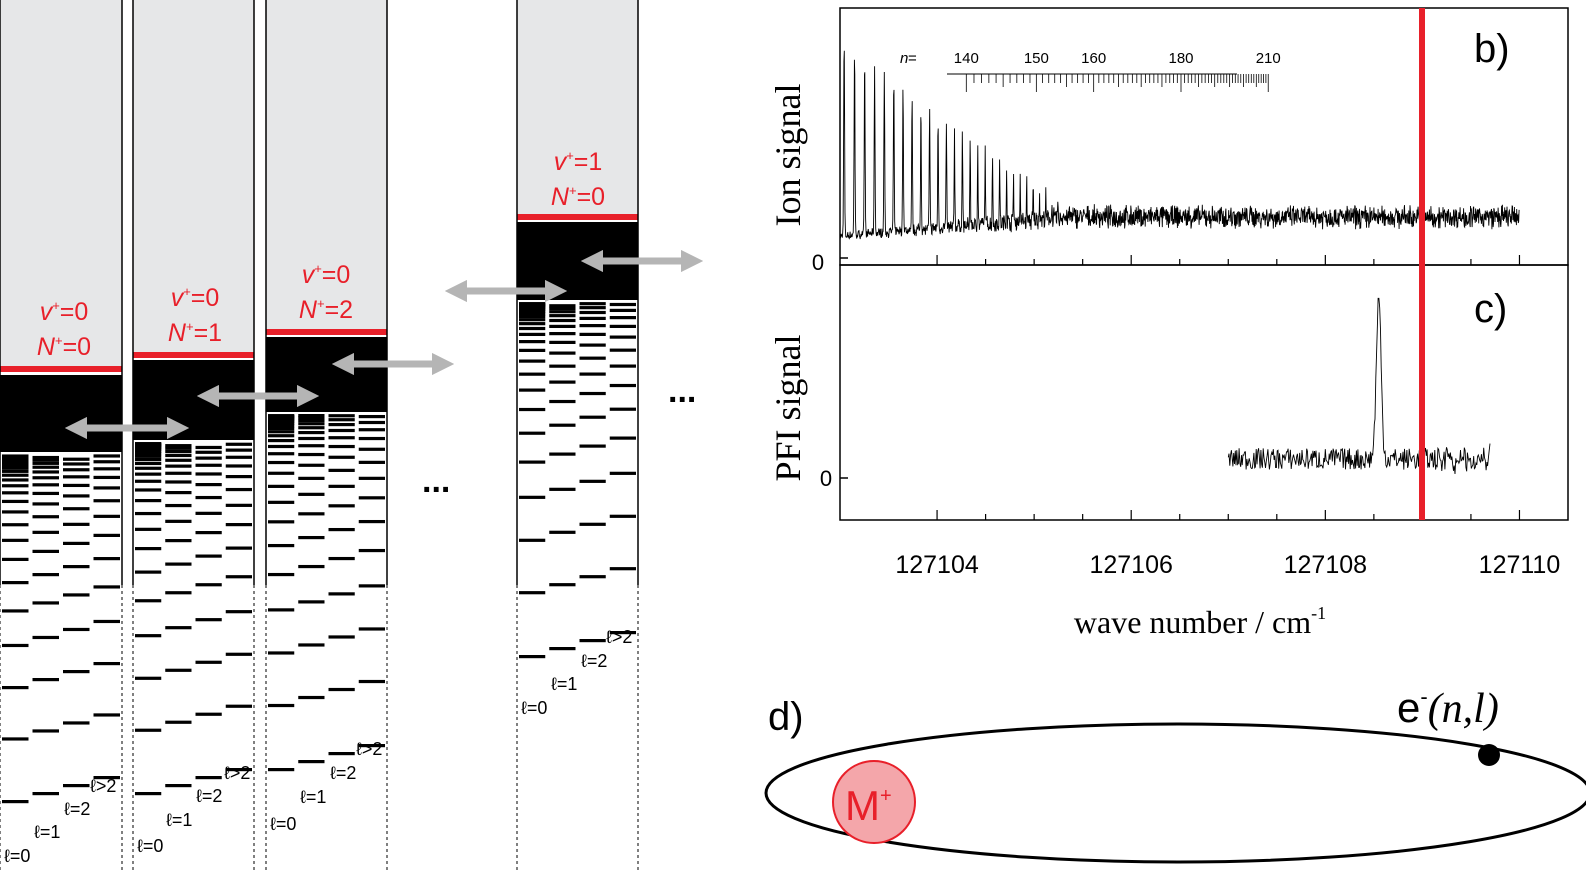  Describe the element at coordinates (1175, 793) in the screenshot. I see `electron-orbit` at that location.